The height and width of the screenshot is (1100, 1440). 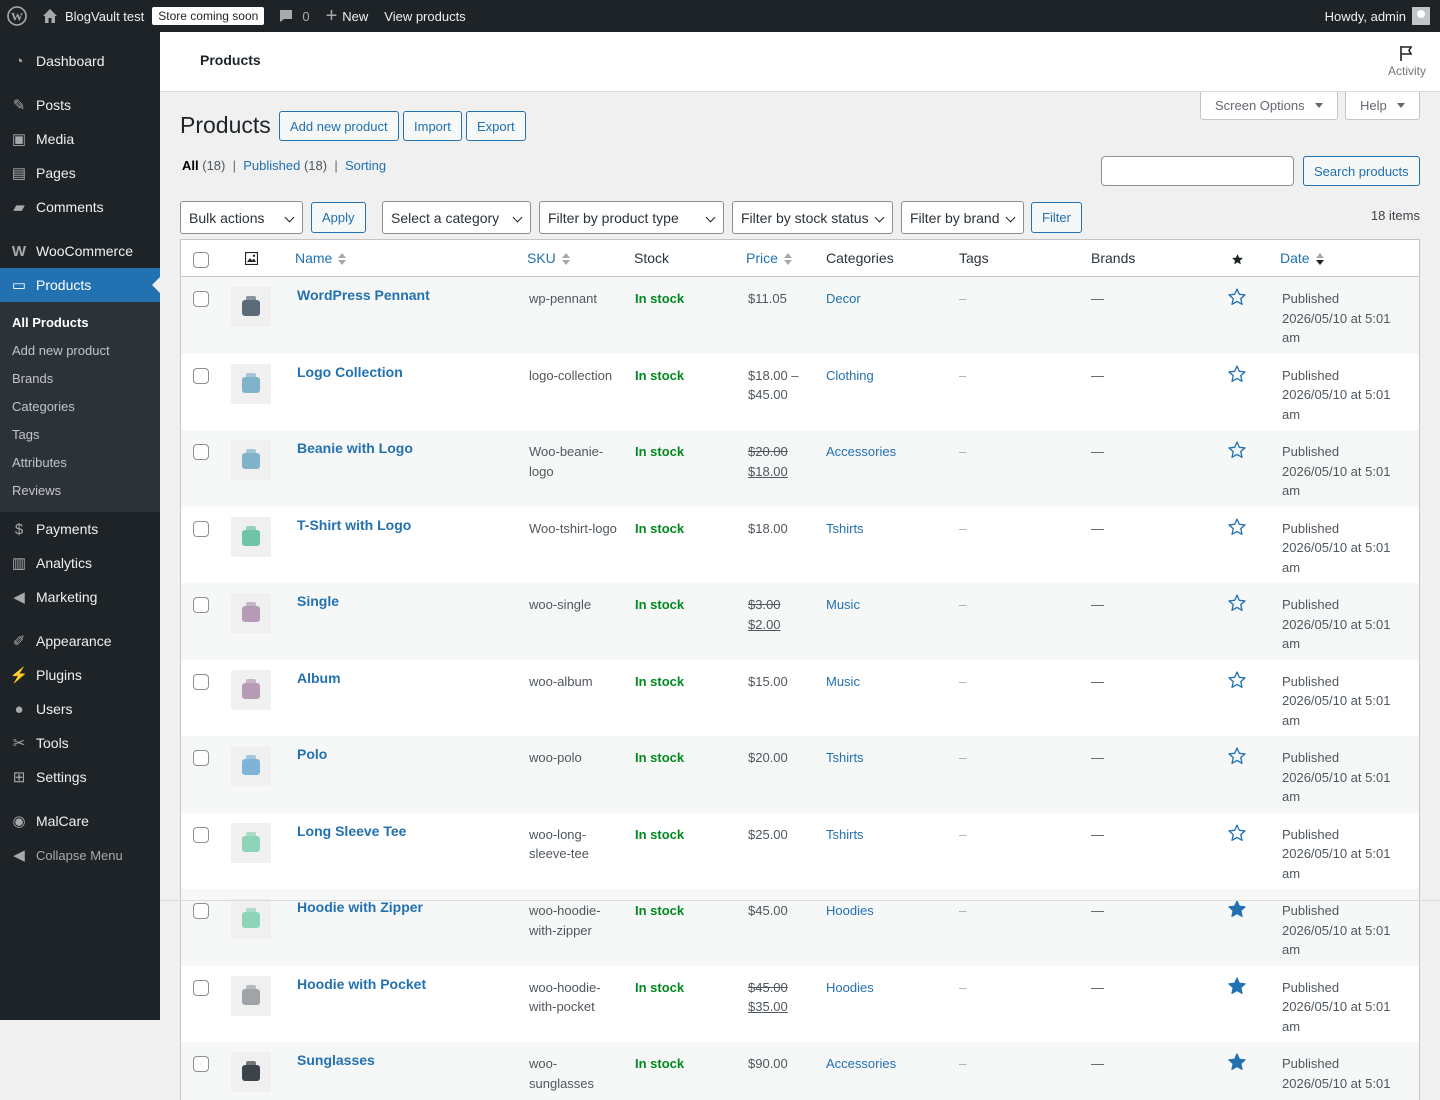 I want to click on product-name-link: Hoodie with Pocket, so click(x=362, y=983).